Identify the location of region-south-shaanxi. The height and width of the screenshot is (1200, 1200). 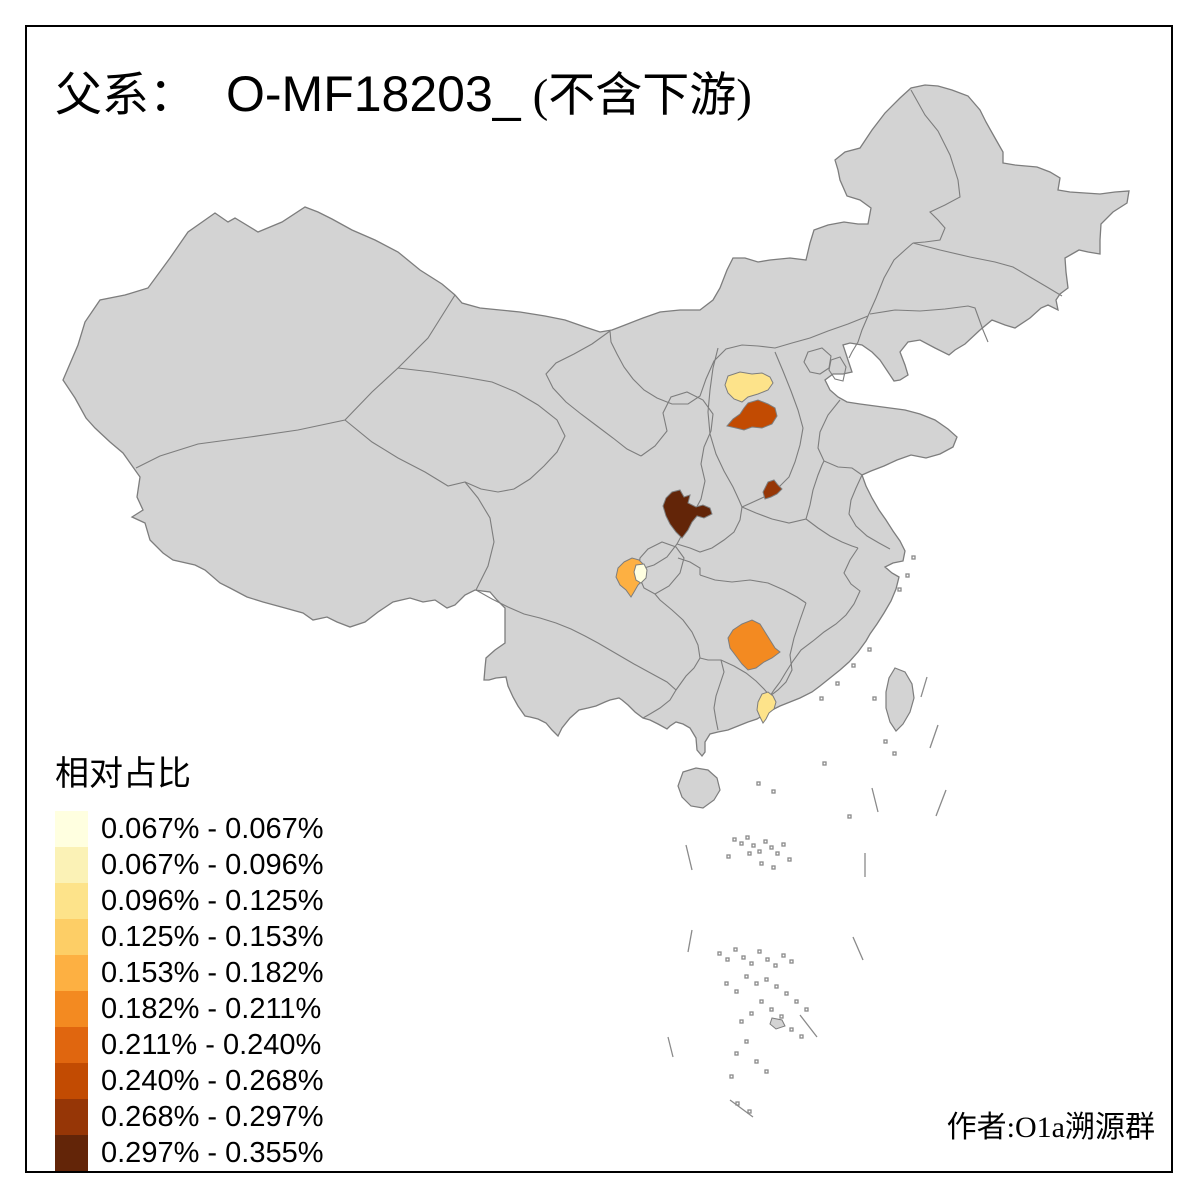
(687, 514).